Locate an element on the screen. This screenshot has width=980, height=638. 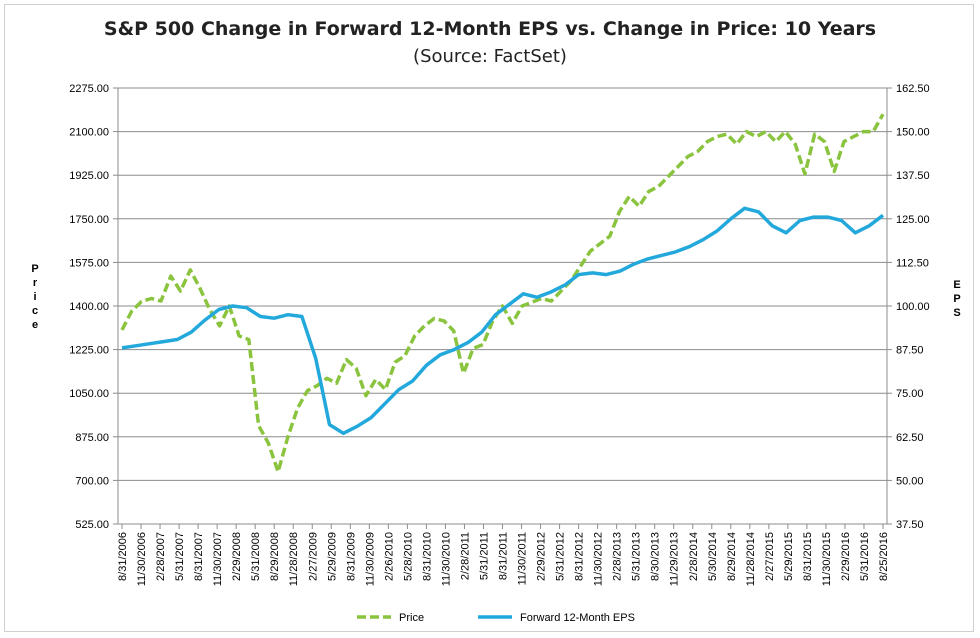
axis-label-char: e is located at coordinates (35, 325).